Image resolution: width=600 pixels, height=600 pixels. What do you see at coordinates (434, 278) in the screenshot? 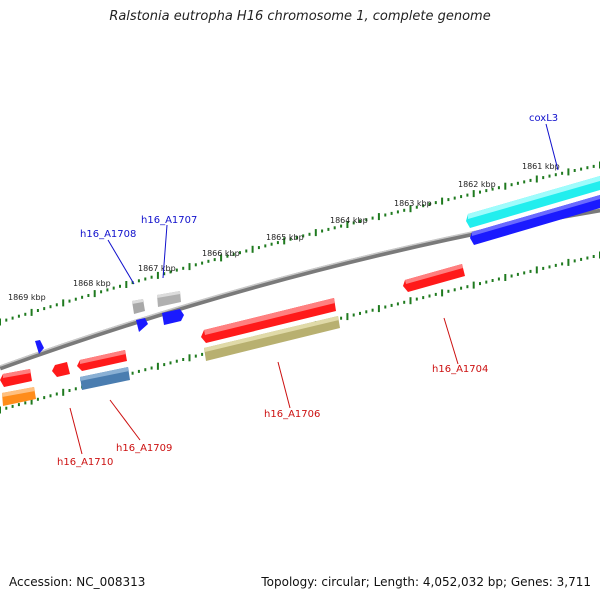
I see `gene-h16-A1704` at bounding box center [434, 278].